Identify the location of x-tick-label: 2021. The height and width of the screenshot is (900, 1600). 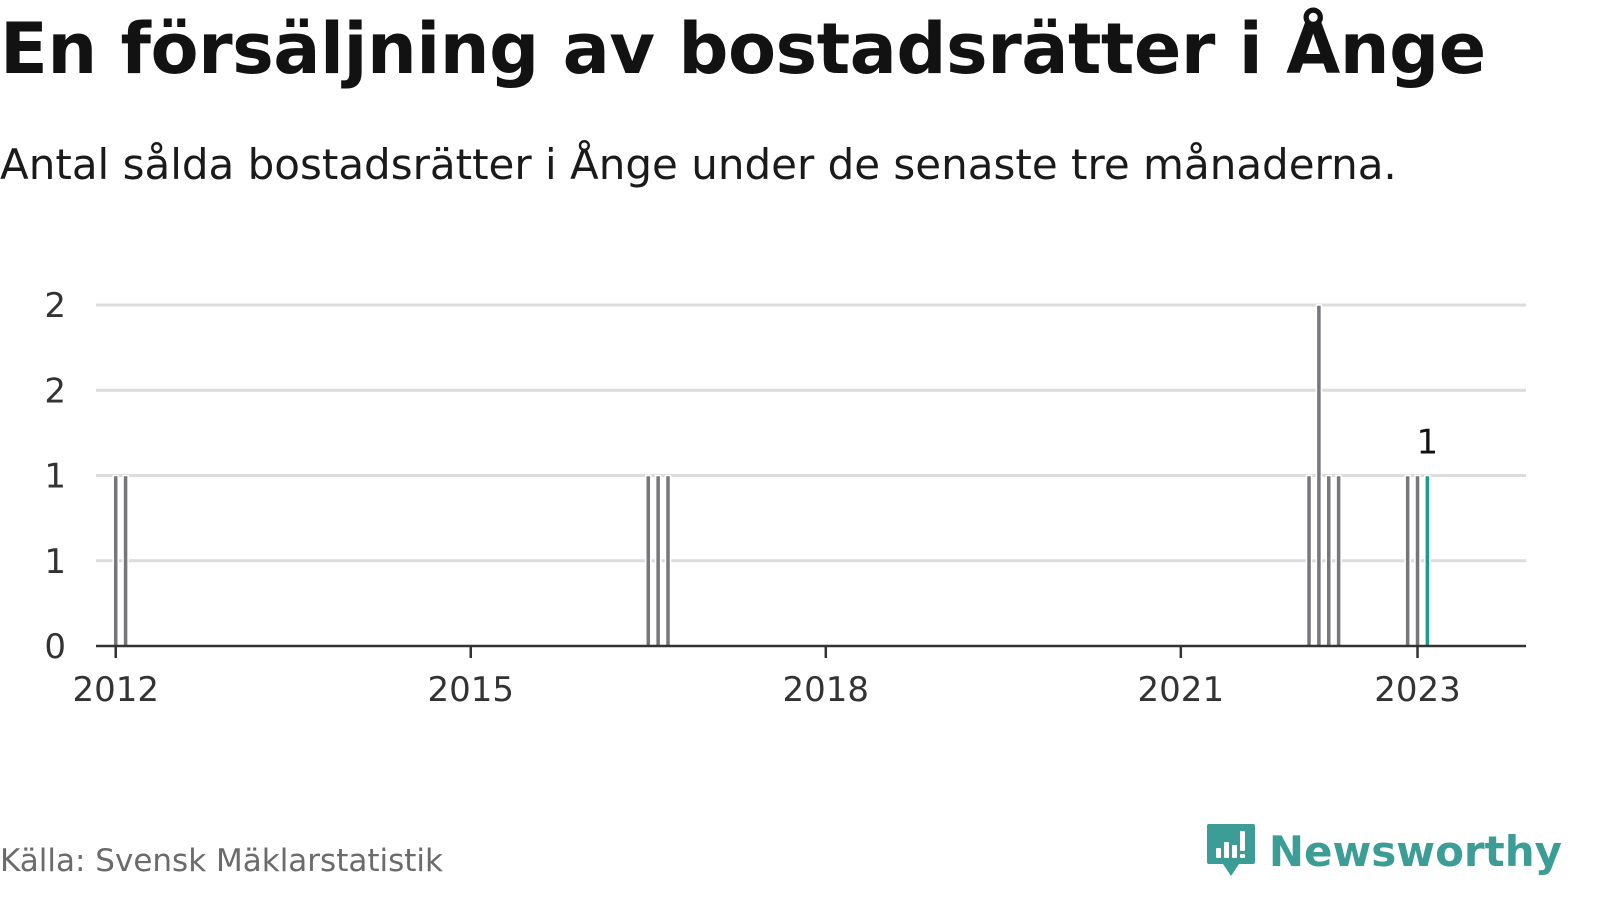
(1181, 690).